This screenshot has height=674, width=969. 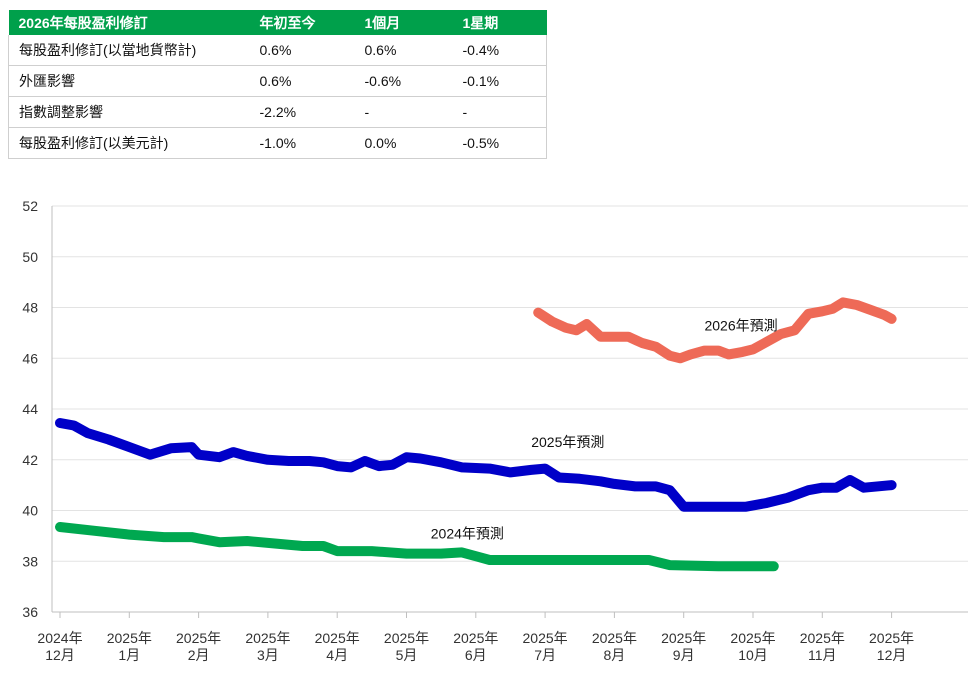 What do you see at coordinates (615, 655) in the screenshot?
I see `x-tick-label-month: 8月` at bounding box center [615, 655].